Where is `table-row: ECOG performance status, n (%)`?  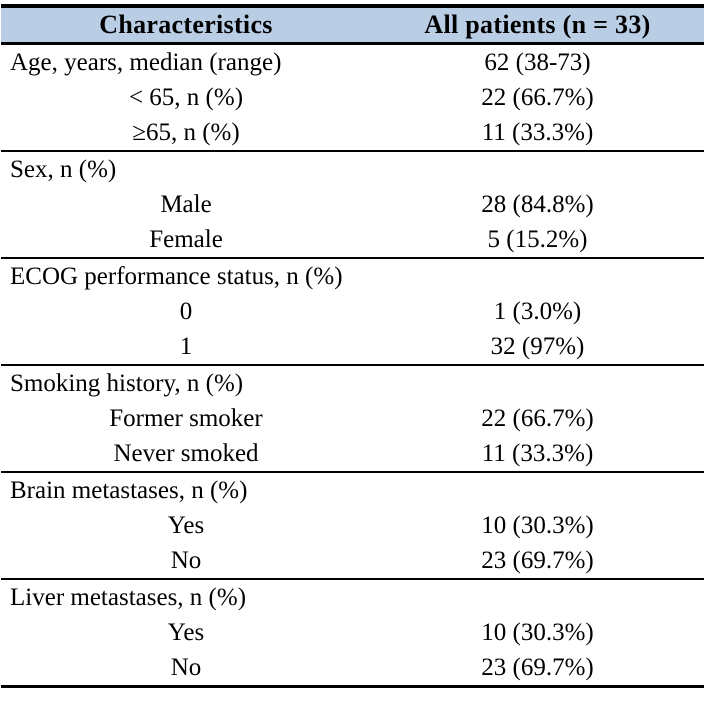 table-row: ECOG performance status, n (%) is located at coordinates (352, 276).